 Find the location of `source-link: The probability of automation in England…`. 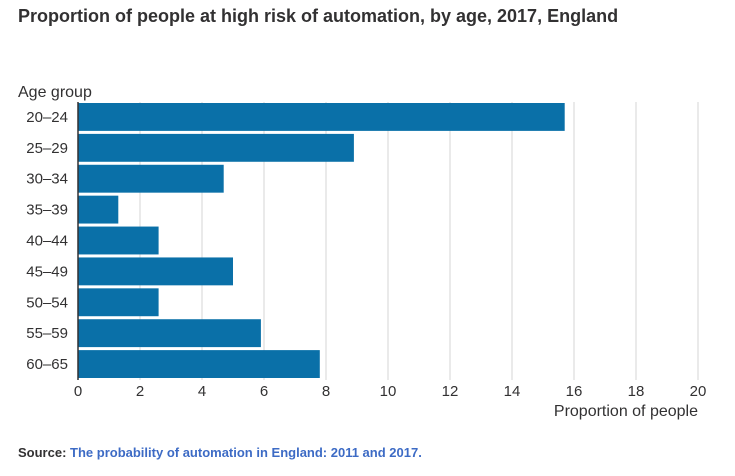

source-link: The probability of automation in England… is located at coordinates (246, 452).